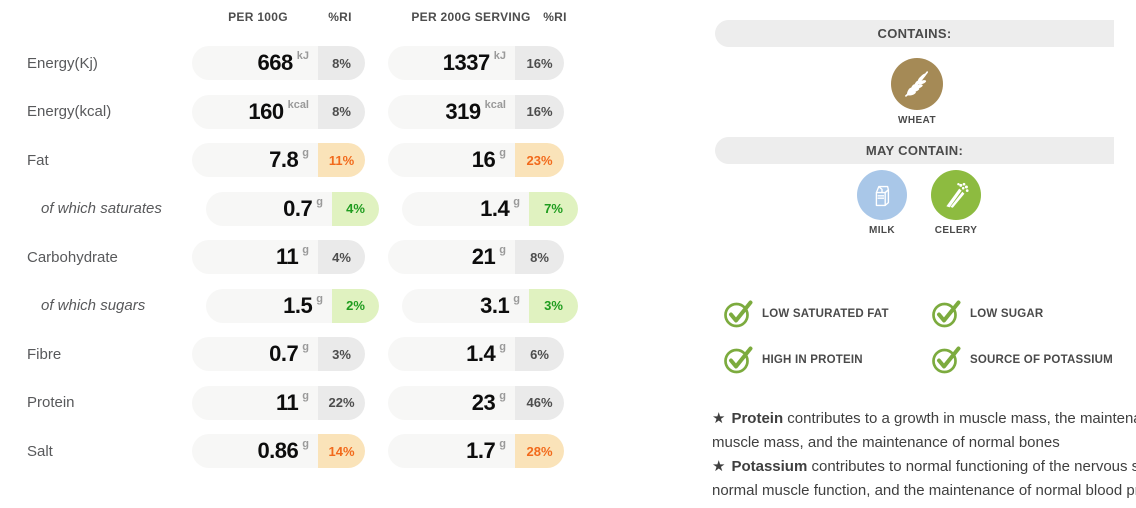 This screenshot has height=508, width=1136. What do you see at coordinates (1041, 360) in the screenshot?
I see `claim-label: SOURCE OF POTASSIUM` at bounding box center [1041, 360].